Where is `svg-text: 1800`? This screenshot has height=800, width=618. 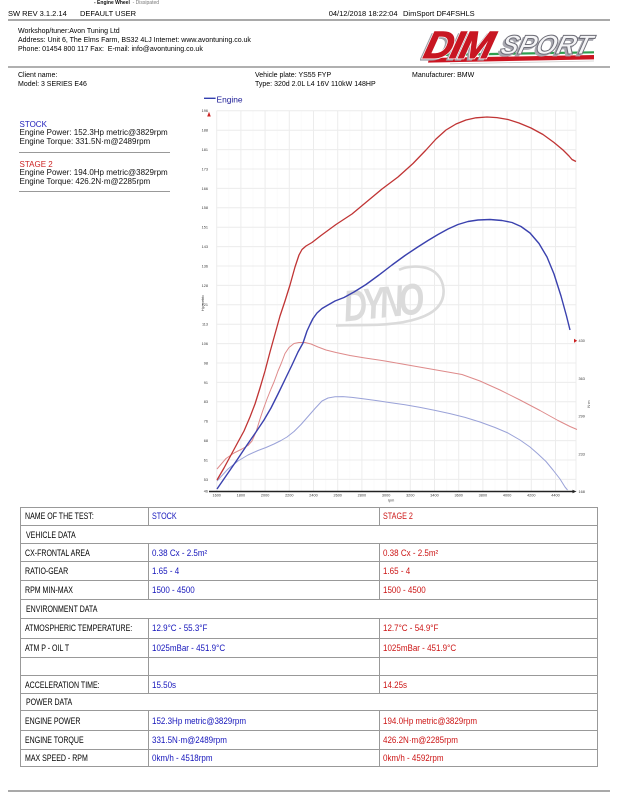 svg-text: 1800 is located at coordinates (241, 496).